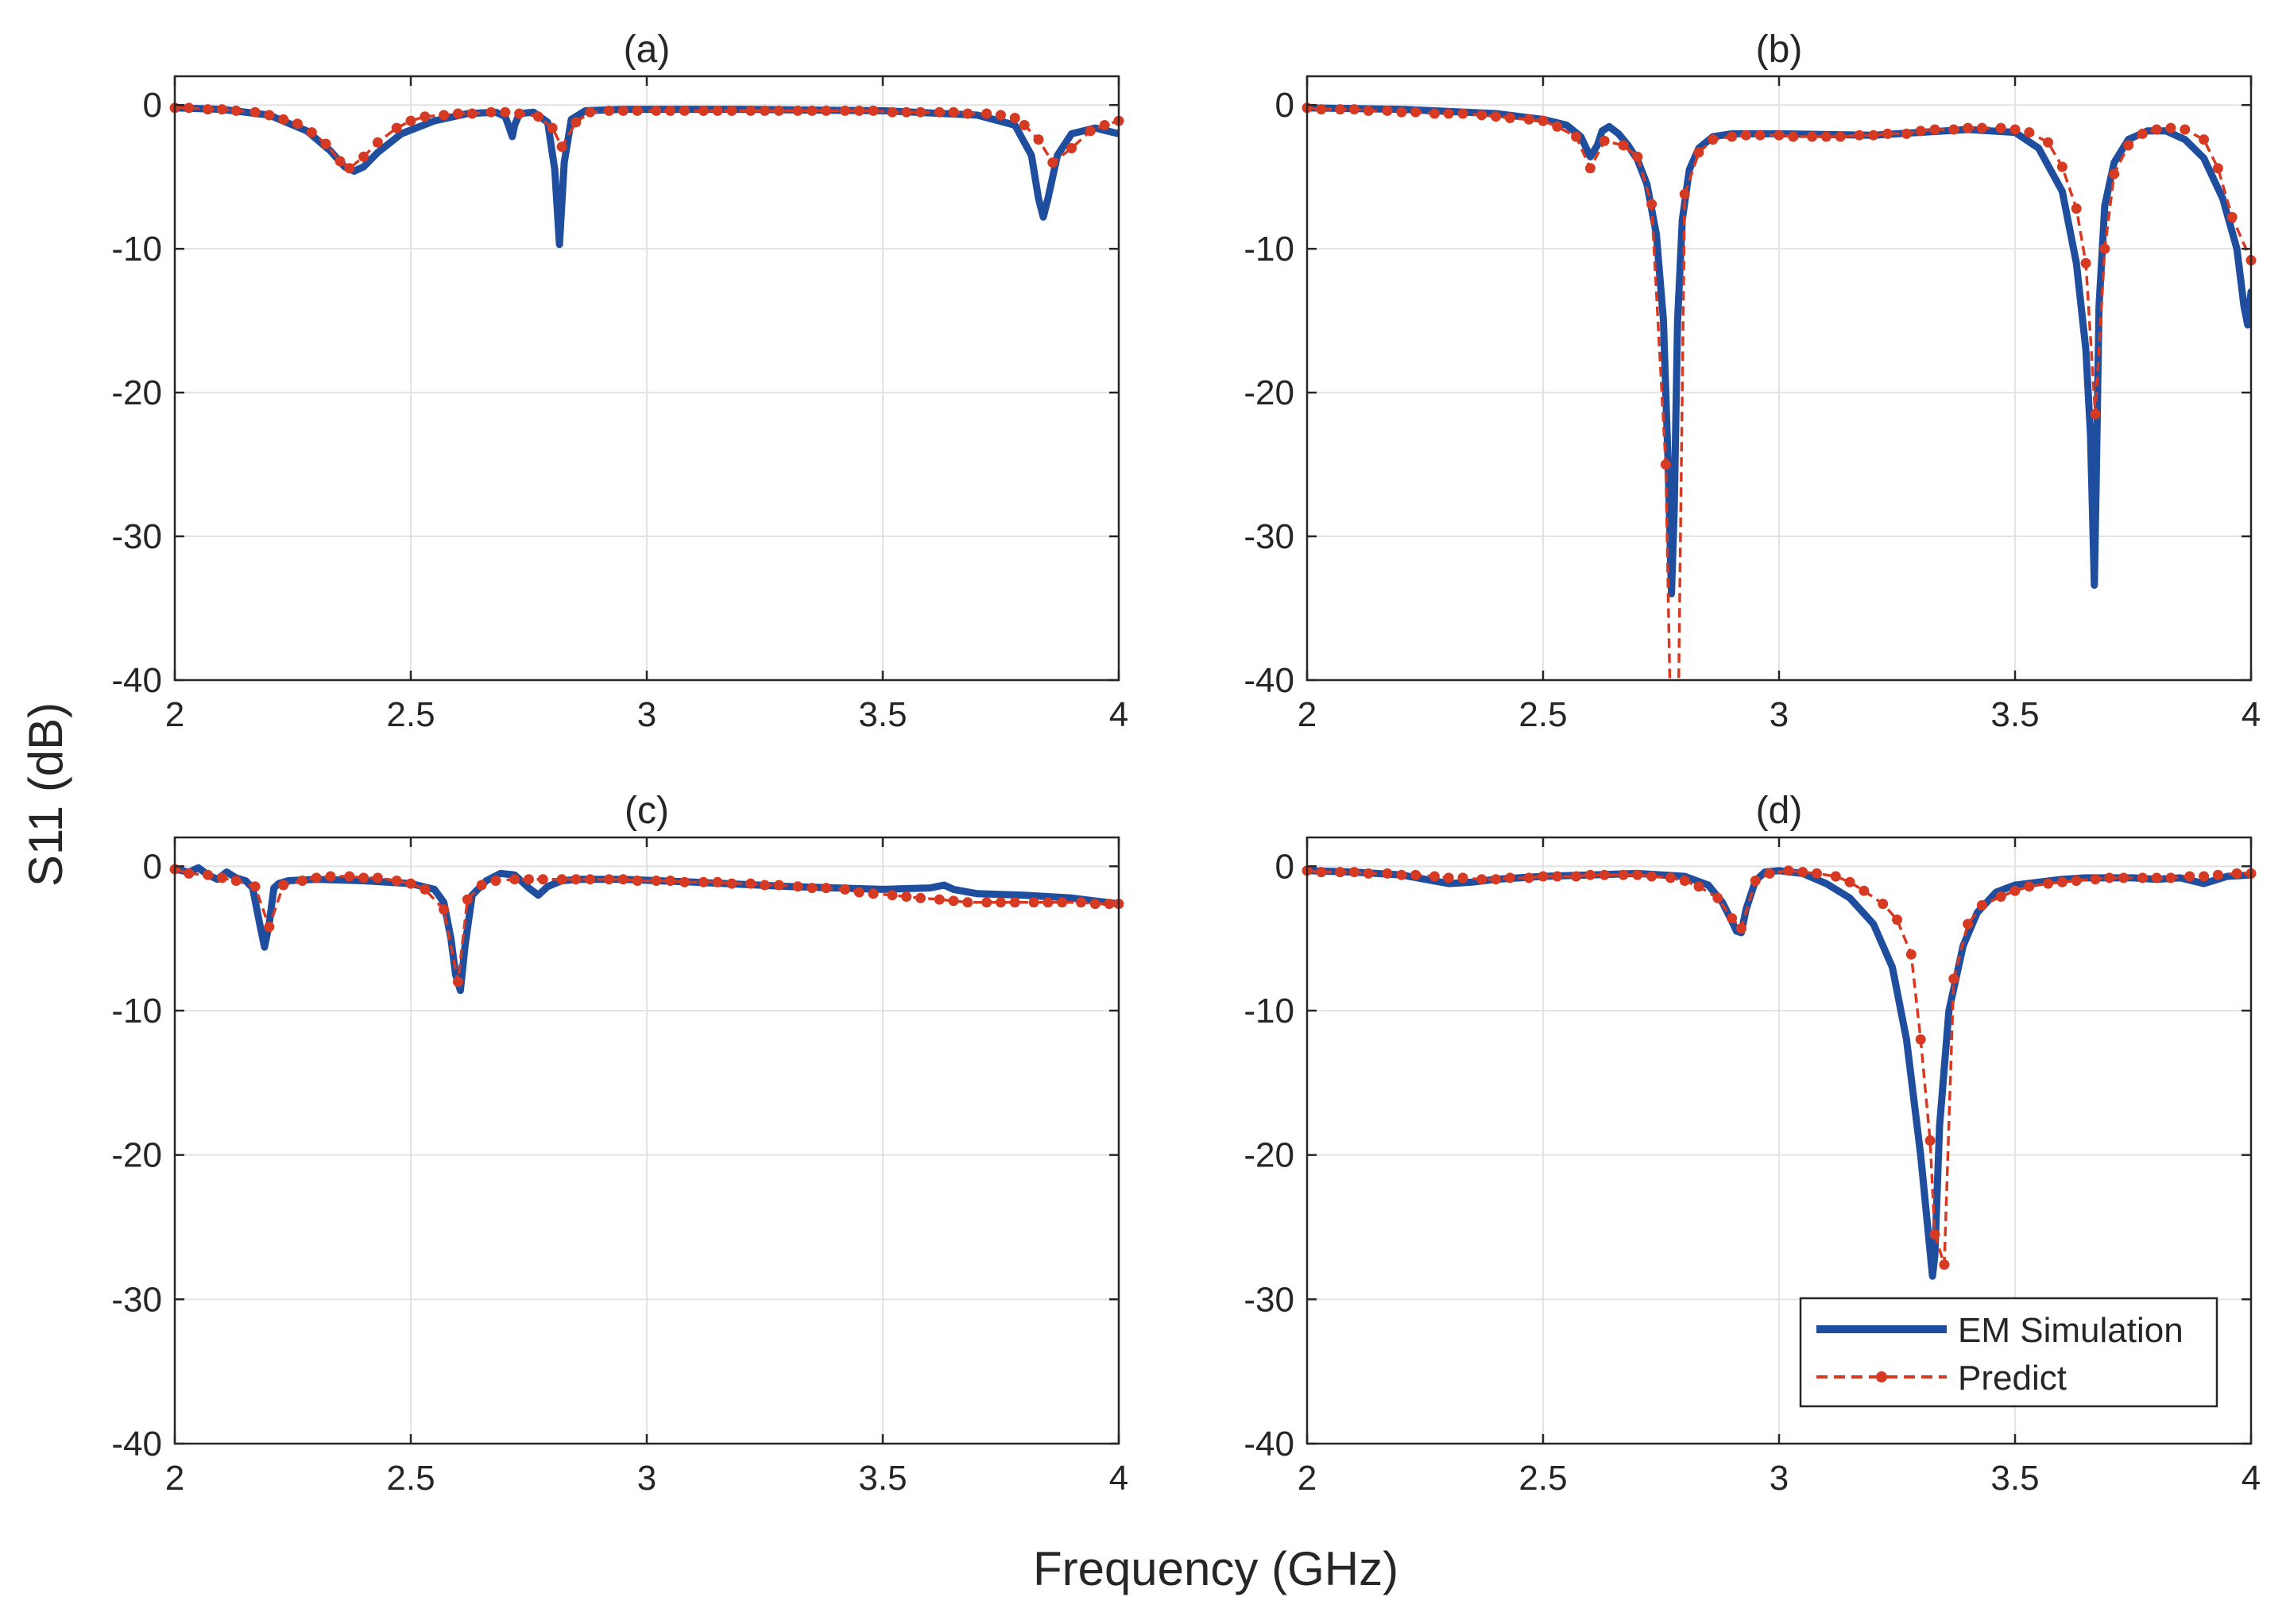  What do you see at coordinates (1779, 714) in the screenshot?
I see `x-tick-label: 3` at bounding box center [1779, 714].